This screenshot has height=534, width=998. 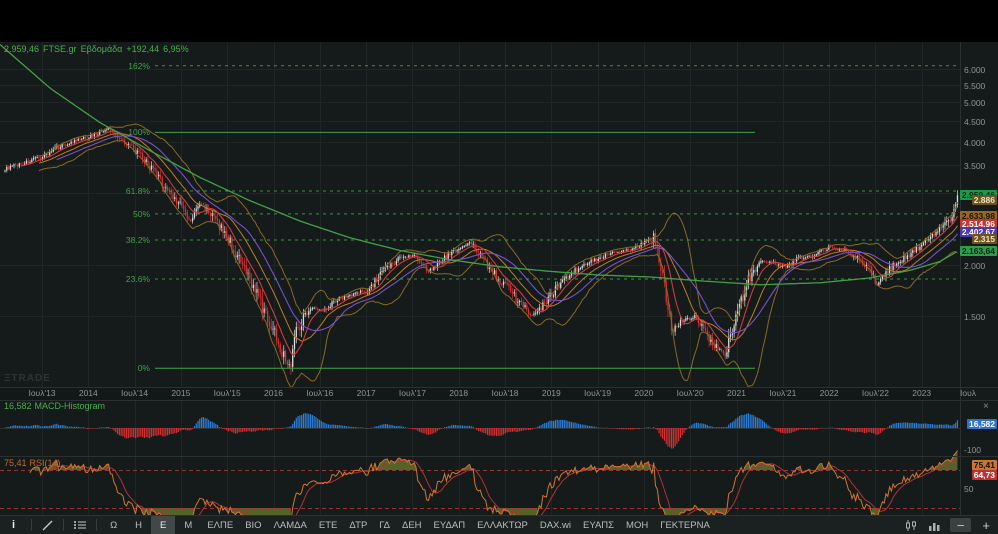 I want to click on ticker-button-ΕΥΔΑΠ: ΕΥΔΑΠ, so click(x=449, y=525).